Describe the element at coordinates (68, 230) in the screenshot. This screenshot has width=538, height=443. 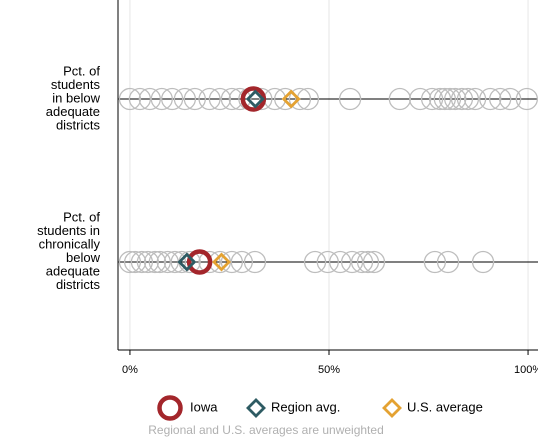
I see `category-label: students in` at that location.